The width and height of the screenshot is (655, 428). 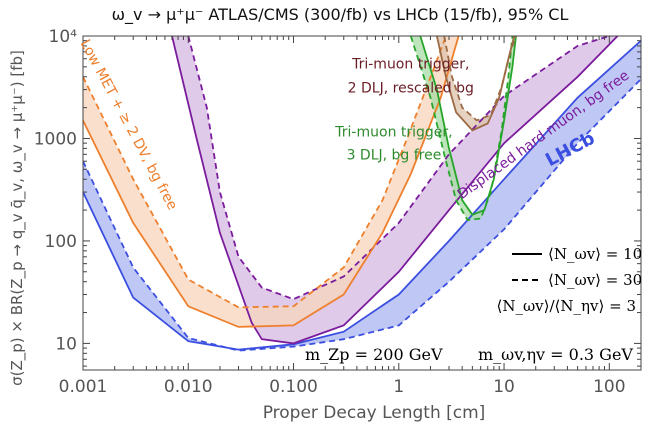 I want to click on legend-entry-label: ⟨N_ωv⟩/⟨N_ηv⟩ = 3, so click(x=566, y=306).